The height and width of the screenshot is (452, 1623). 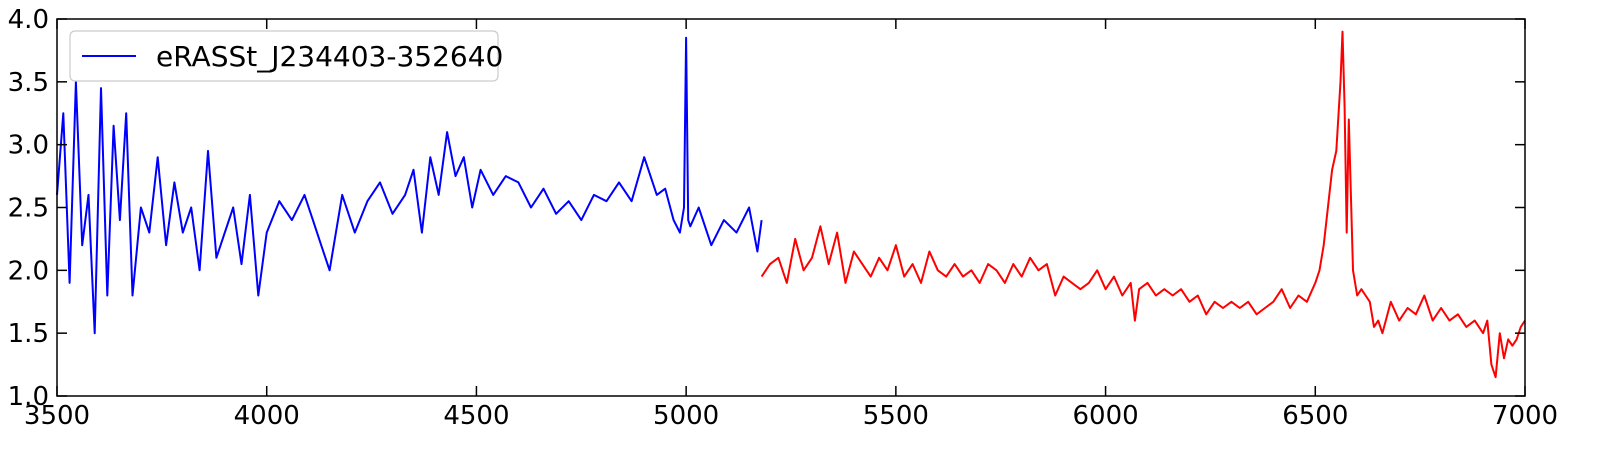 I want to click on legend-box, so click(x=284, y=56).